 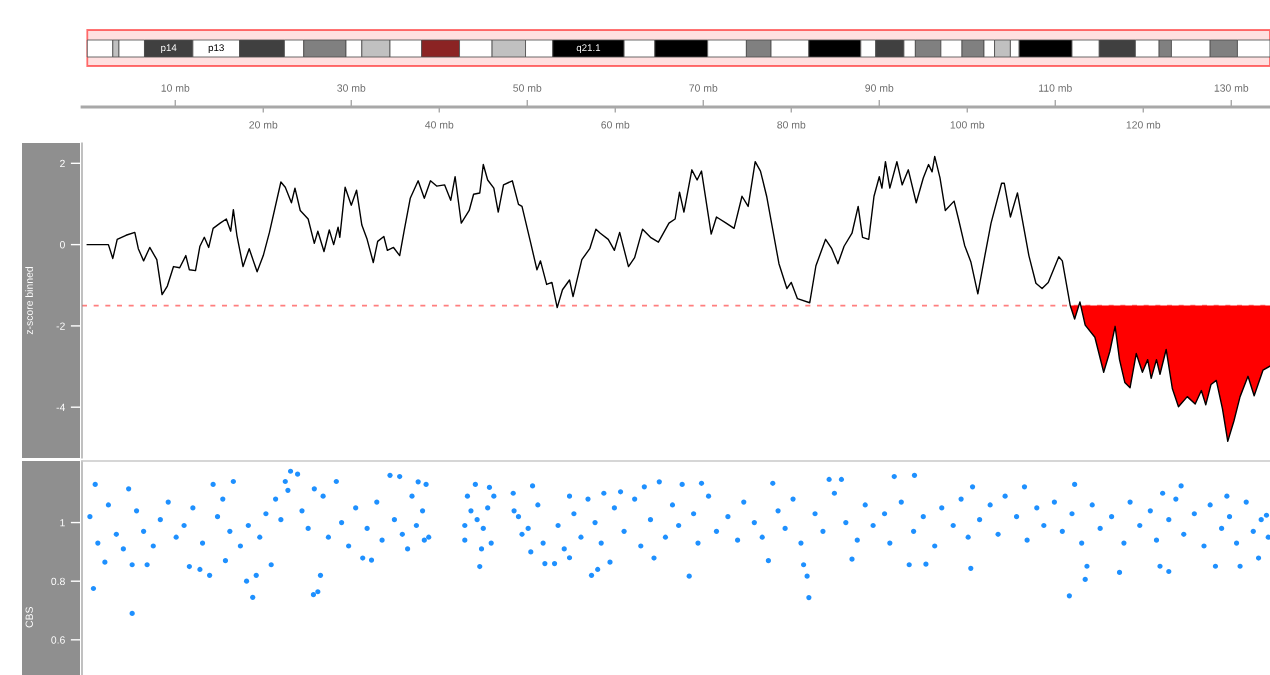 I want to click on x-tick-label: 20 mb, so click(x=263, y=124).